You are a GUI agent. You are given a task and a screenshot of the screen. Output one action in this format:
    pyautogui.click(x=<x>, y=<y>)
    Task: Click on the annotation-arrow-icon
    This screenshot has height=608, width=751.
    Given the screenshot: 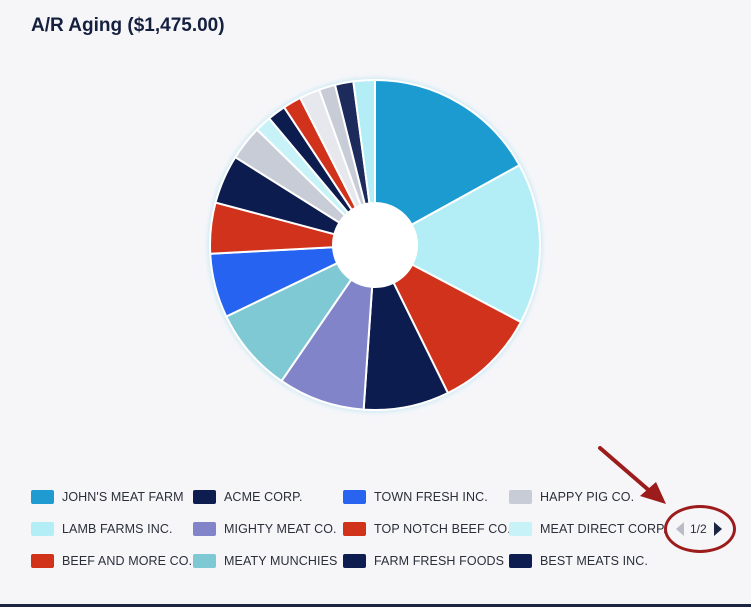 What is the action you would take?
    pyautogui.click(x=632, y=475)
    